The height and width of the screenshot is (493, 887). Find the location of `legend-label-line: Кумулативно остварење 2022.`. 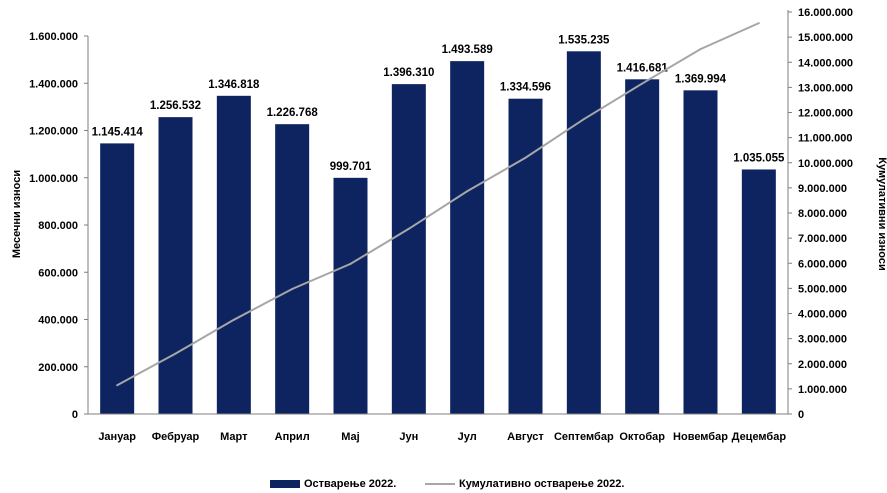

legend-label-line: Кумулативно остварење 2022. is located at coordinates (542, 484).